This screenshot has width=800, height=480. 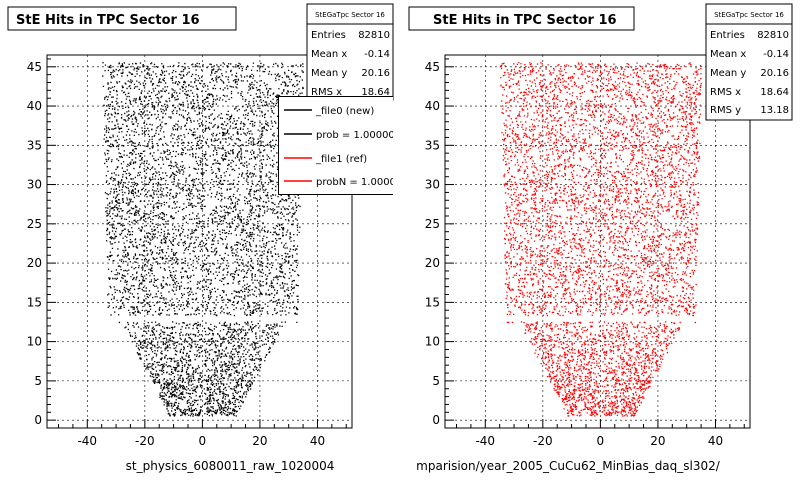 I want to click on left-x-axis-label: st_physics_6080011_raw_1020004, so click(x=230, y=466).